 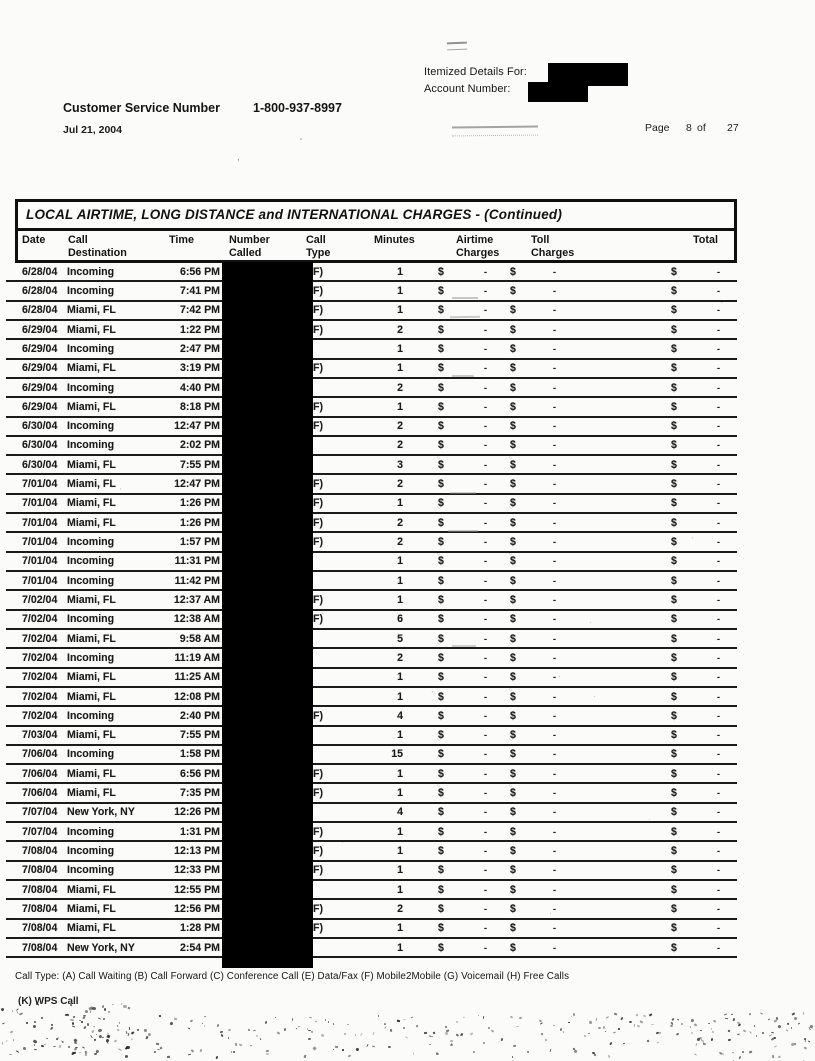 I want to click on time-cell: 12:38 AM, so click(x=196, y=619).